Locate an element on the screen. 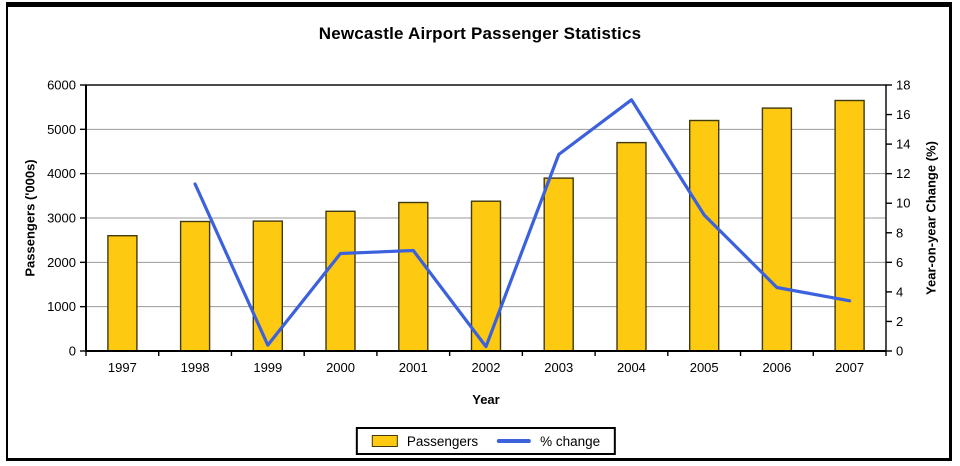  right-tick-label: 4 is located at coordinates (899, 291).